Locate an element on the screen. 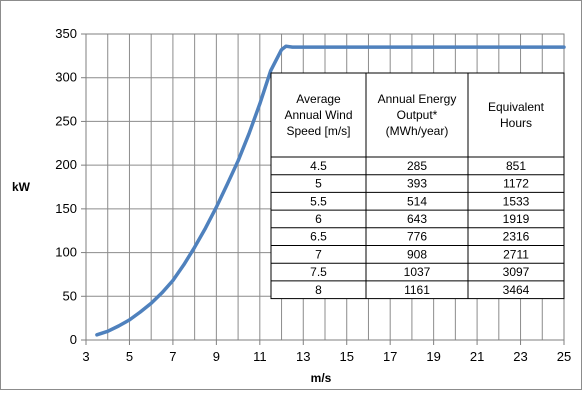 This screenshot has width=582, height=394. table-cell: 851 is located at coordinates (516, 166).